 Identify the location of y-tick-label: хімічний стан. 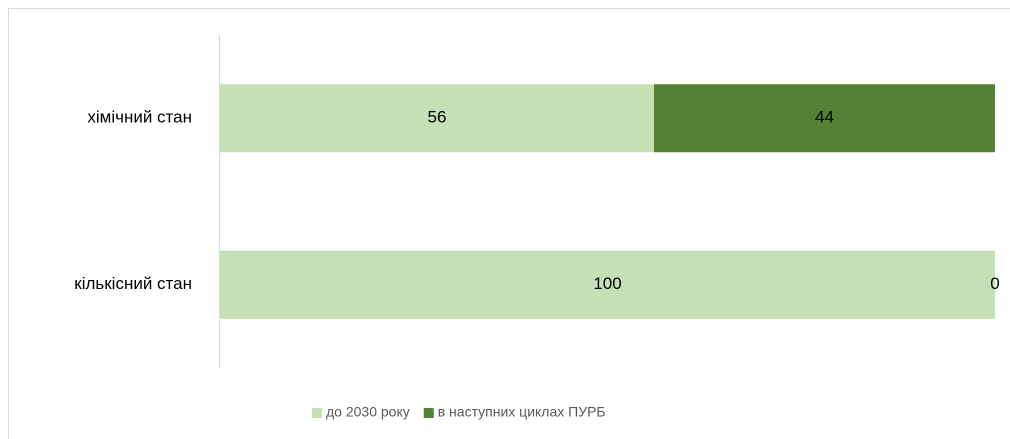
(139, 117).